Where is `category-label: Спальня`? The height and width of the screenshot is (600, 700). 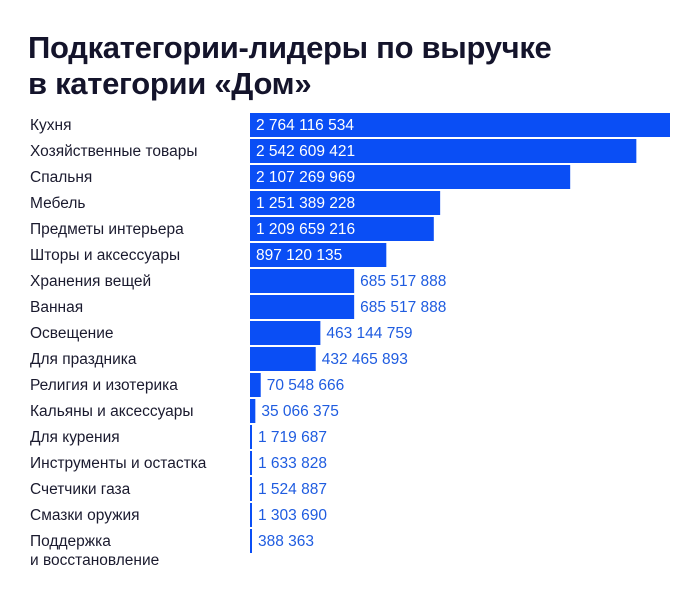 category-label: Спальня is located at coordinates (61, 177).